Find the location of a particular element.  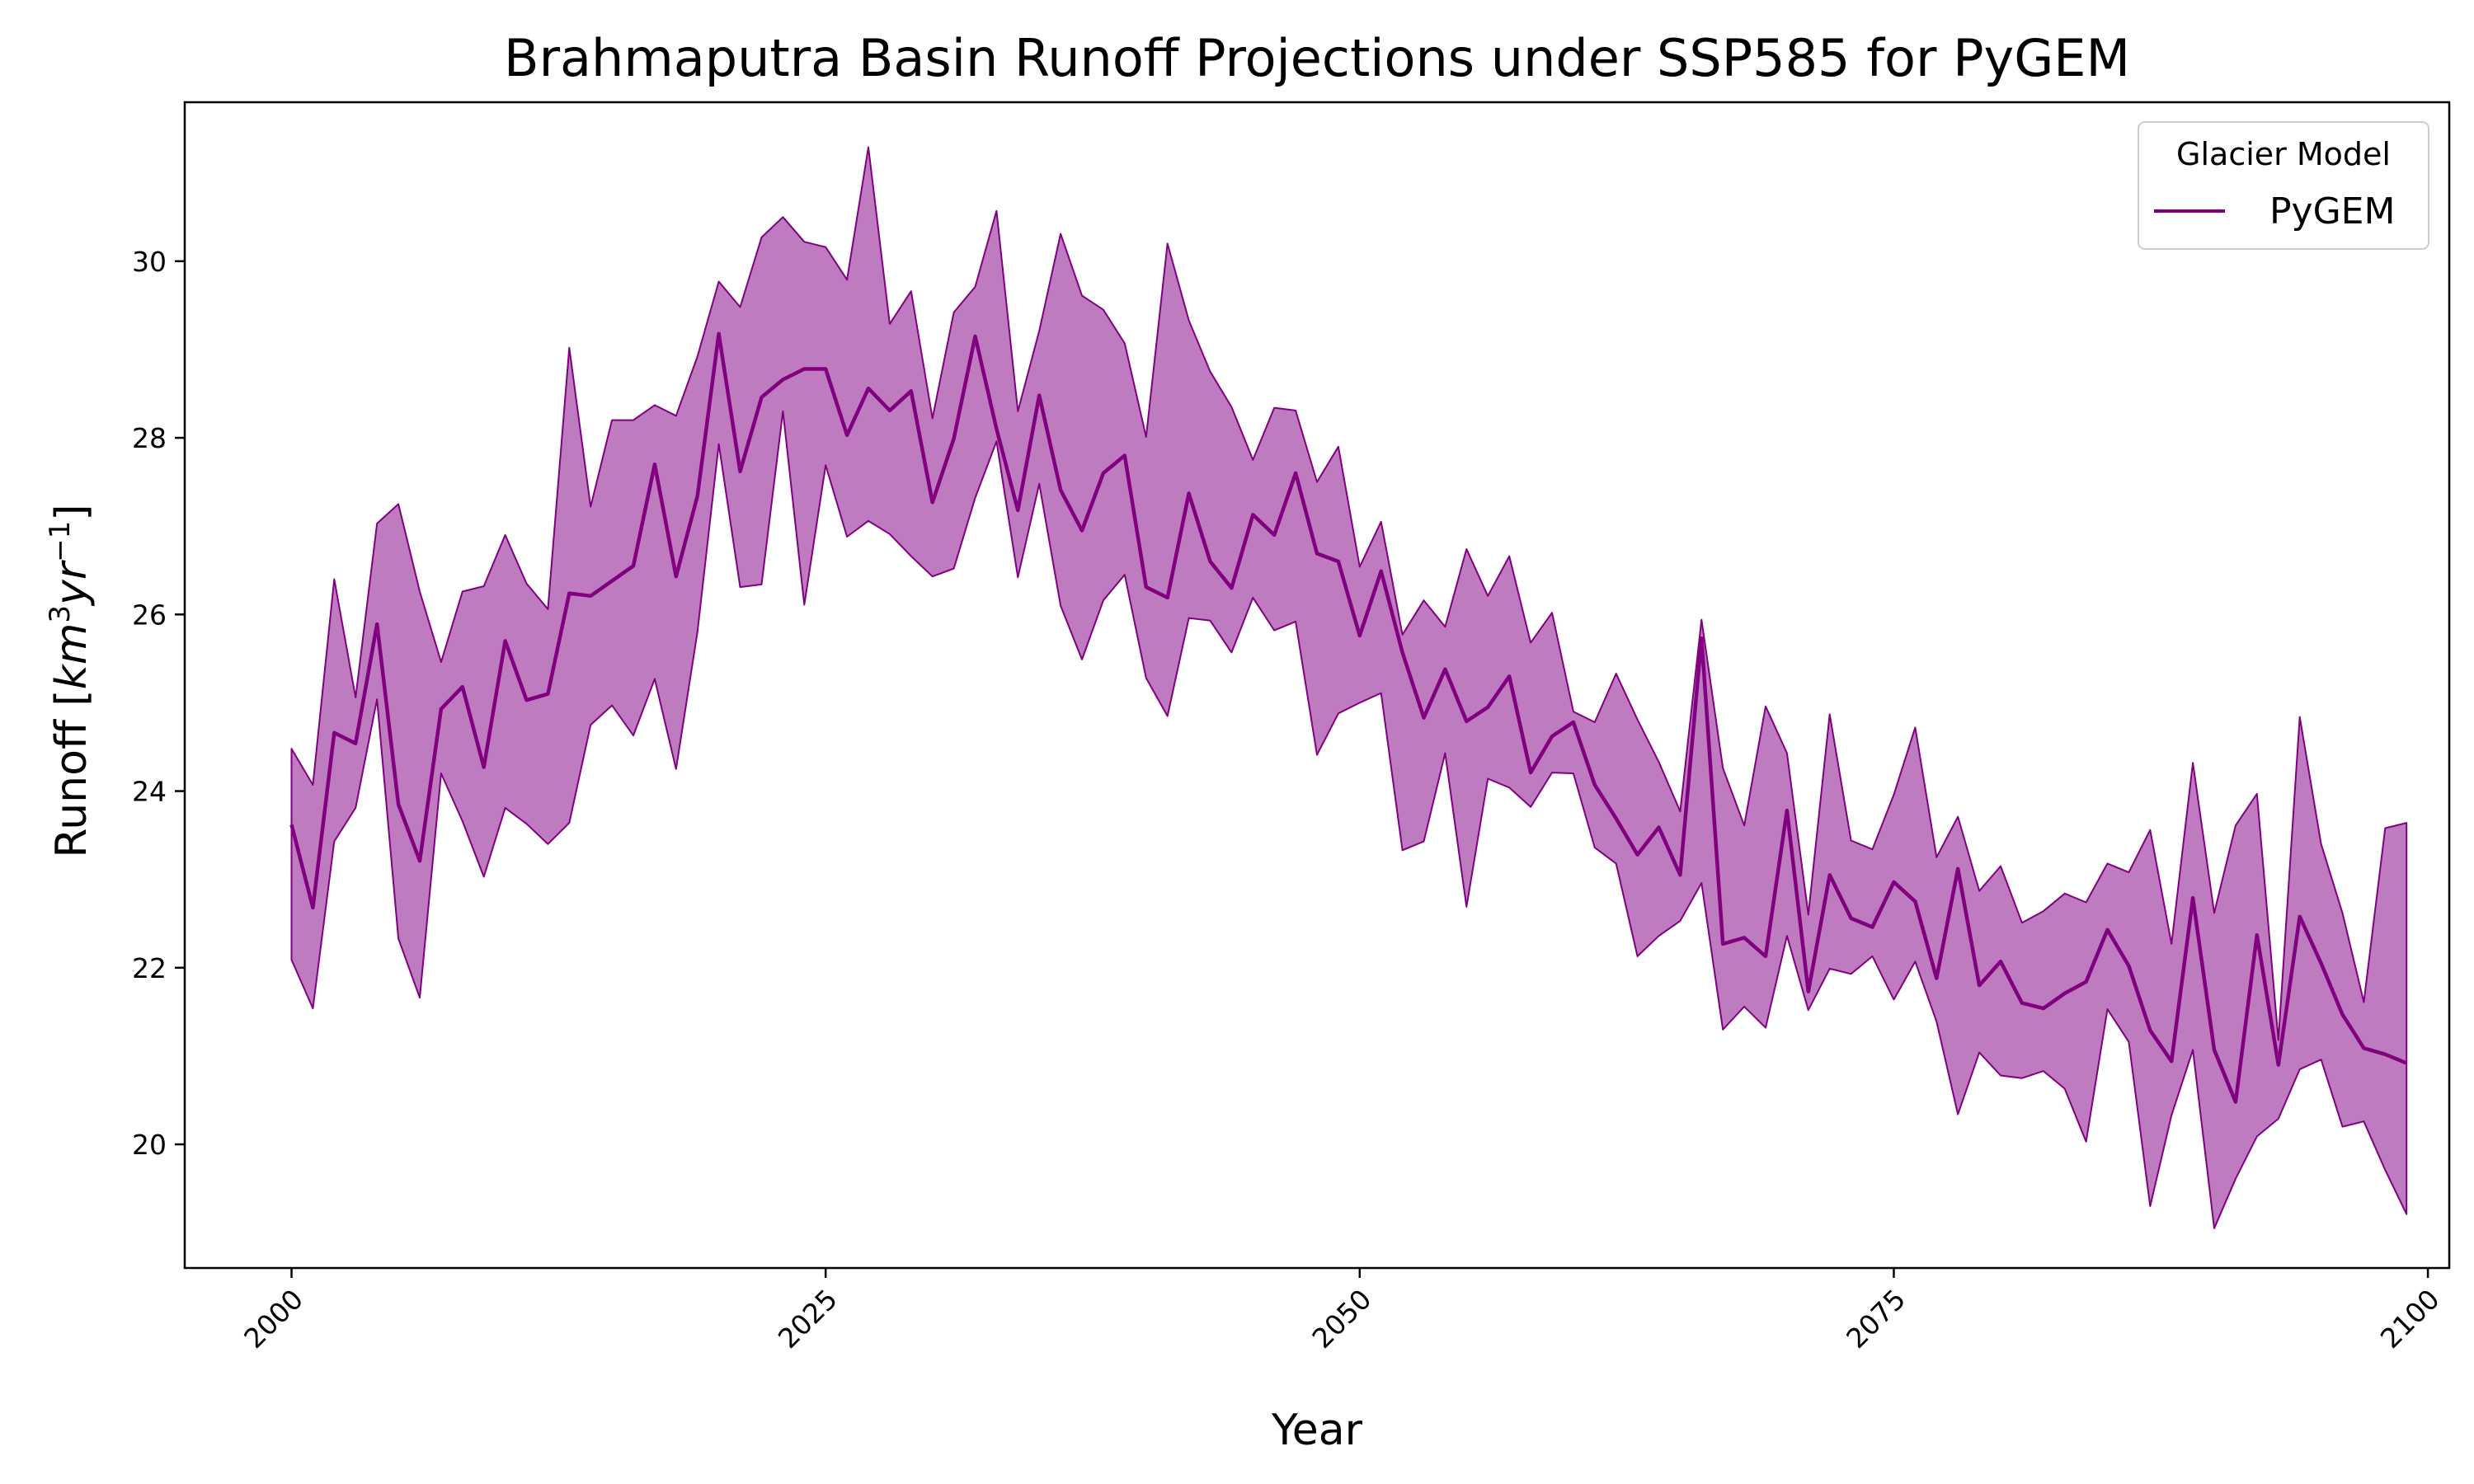

x-tick-label: 2050 is located at coordinates (1342, 1319).